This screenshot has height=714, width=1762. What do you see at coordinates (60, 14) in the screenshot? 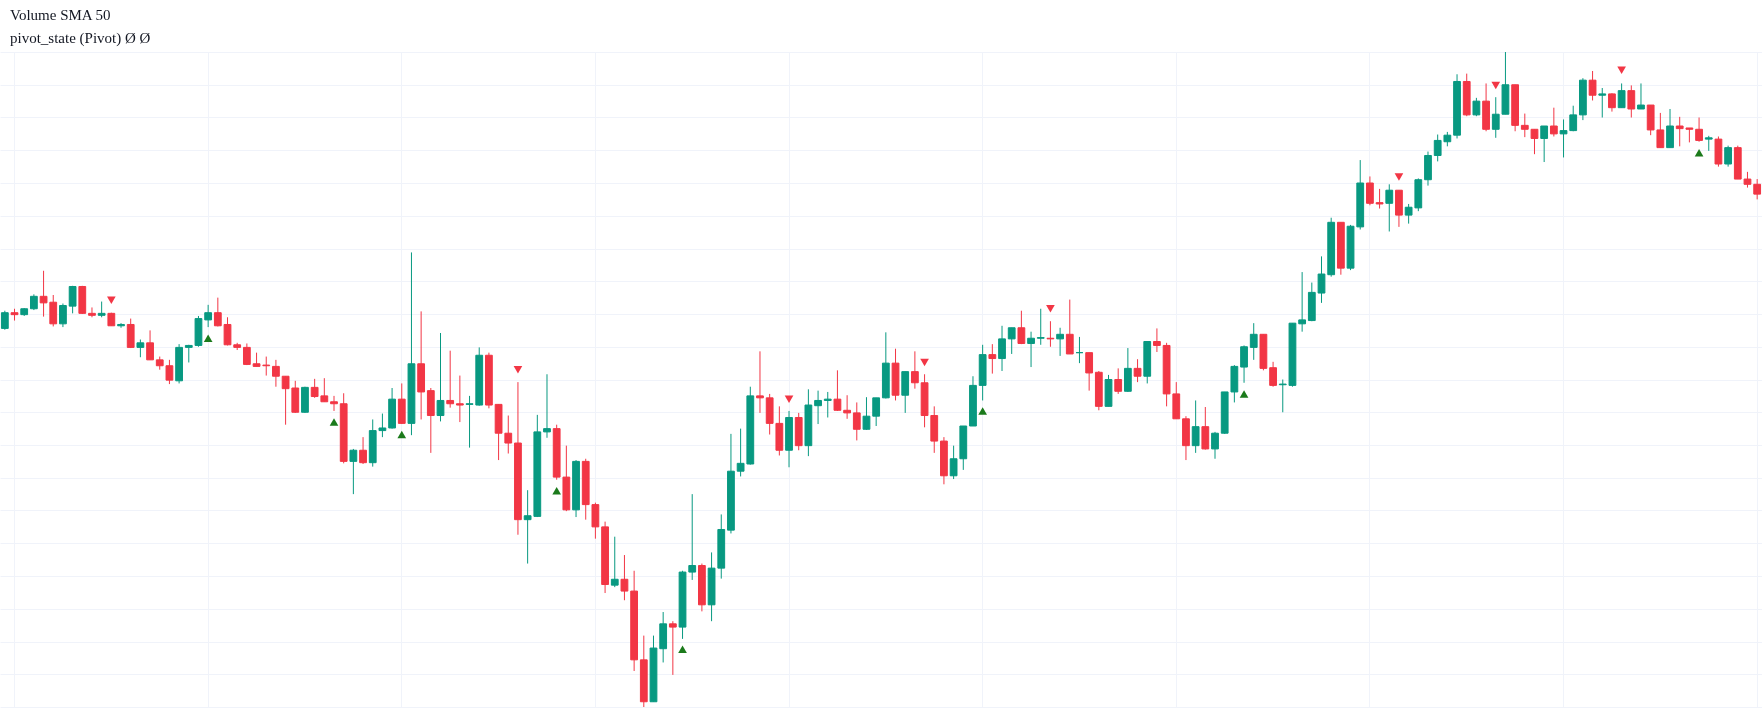
I see `text: Volume SMA 50` at bounding box center [60, 14].